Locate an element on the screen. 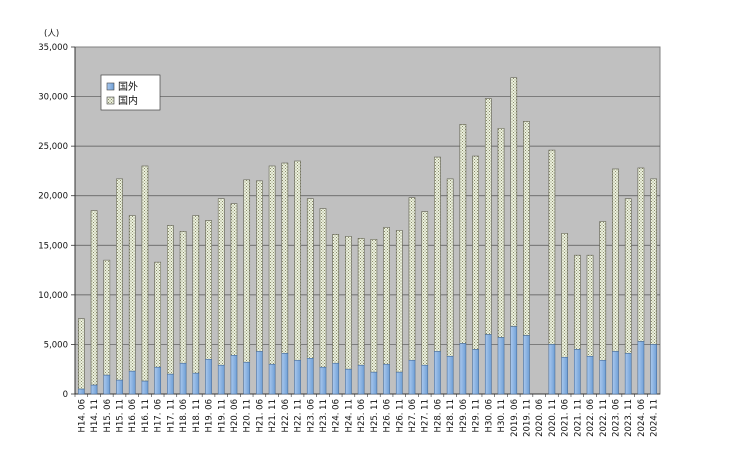  x-category-label: H19. 06 is located at coordinates (210, 415).